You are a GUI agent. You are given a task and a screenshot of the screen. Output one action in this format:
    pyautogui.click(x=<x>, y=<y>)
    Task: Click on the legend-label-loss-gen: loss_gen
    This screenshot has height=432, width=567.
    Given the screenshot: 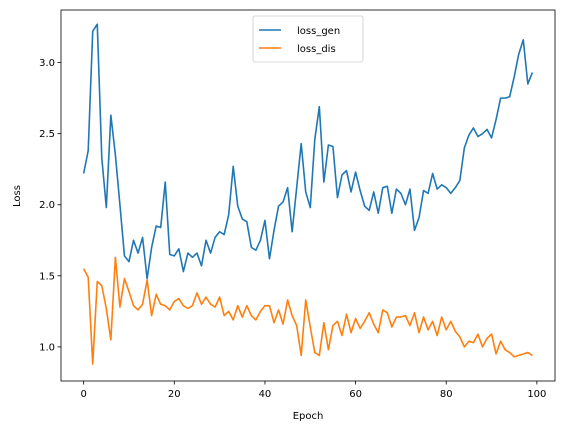 What is the action you would take?
    pyautogui.click(x=318, y=31)
    